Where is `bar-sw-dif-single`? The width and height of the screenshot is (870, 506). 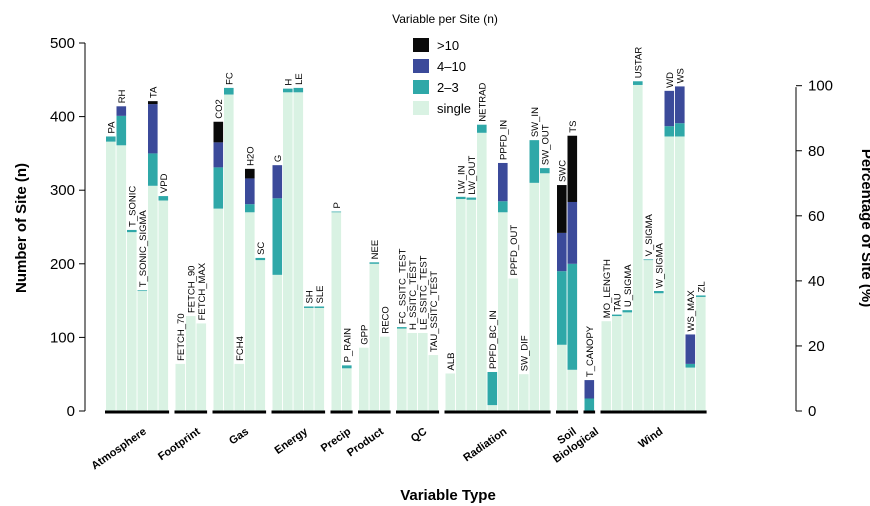
bar-sw-dif-single is located at coordinates (524, 392).